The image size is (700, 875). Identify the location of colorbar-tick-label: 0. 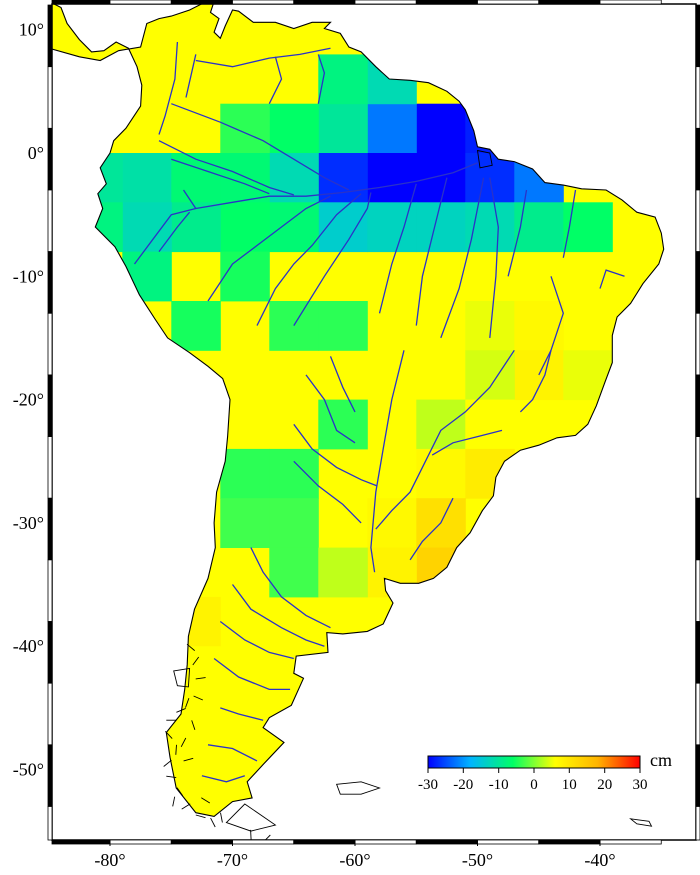
(534, 785).